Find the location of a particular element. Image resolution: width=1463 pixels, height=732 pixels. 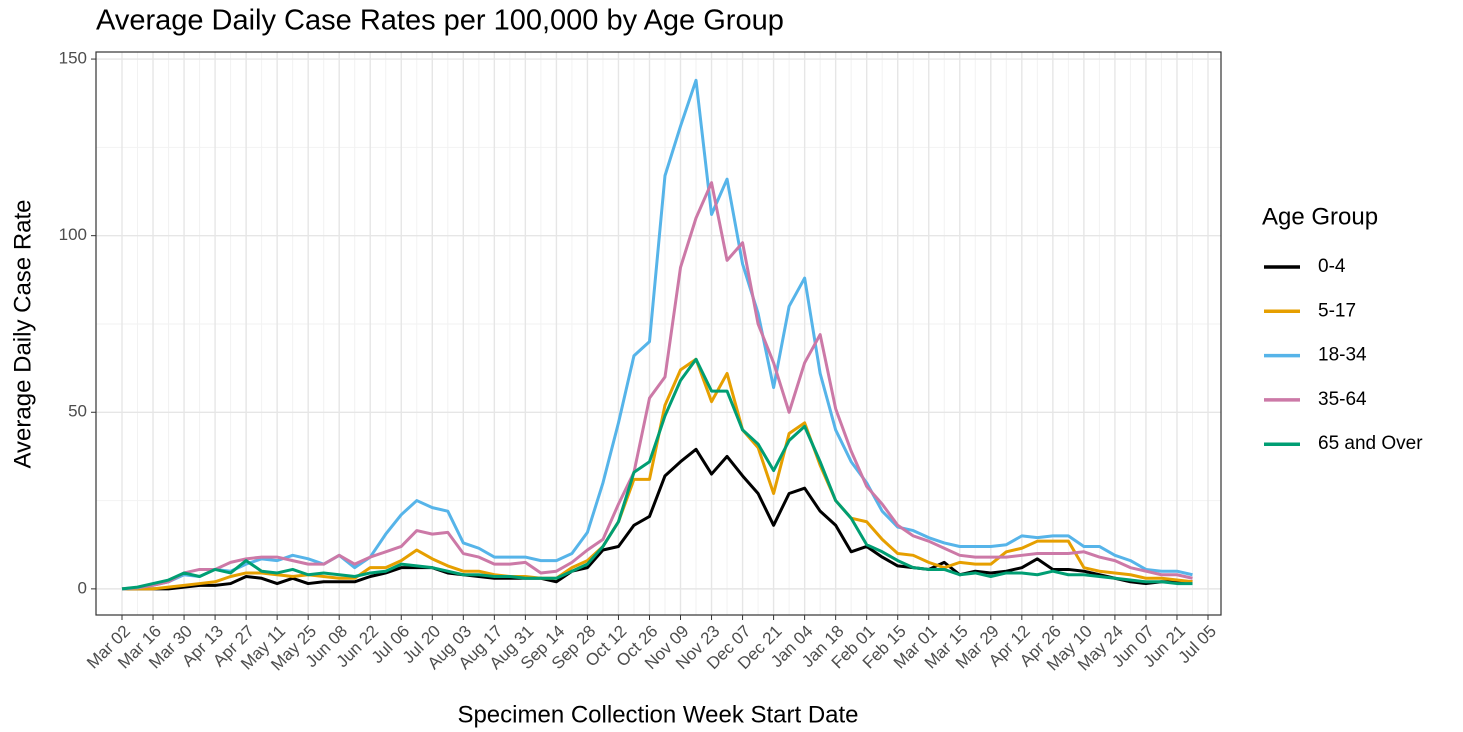

legend-label: 35-64 is located at coordinates (1342, 399).